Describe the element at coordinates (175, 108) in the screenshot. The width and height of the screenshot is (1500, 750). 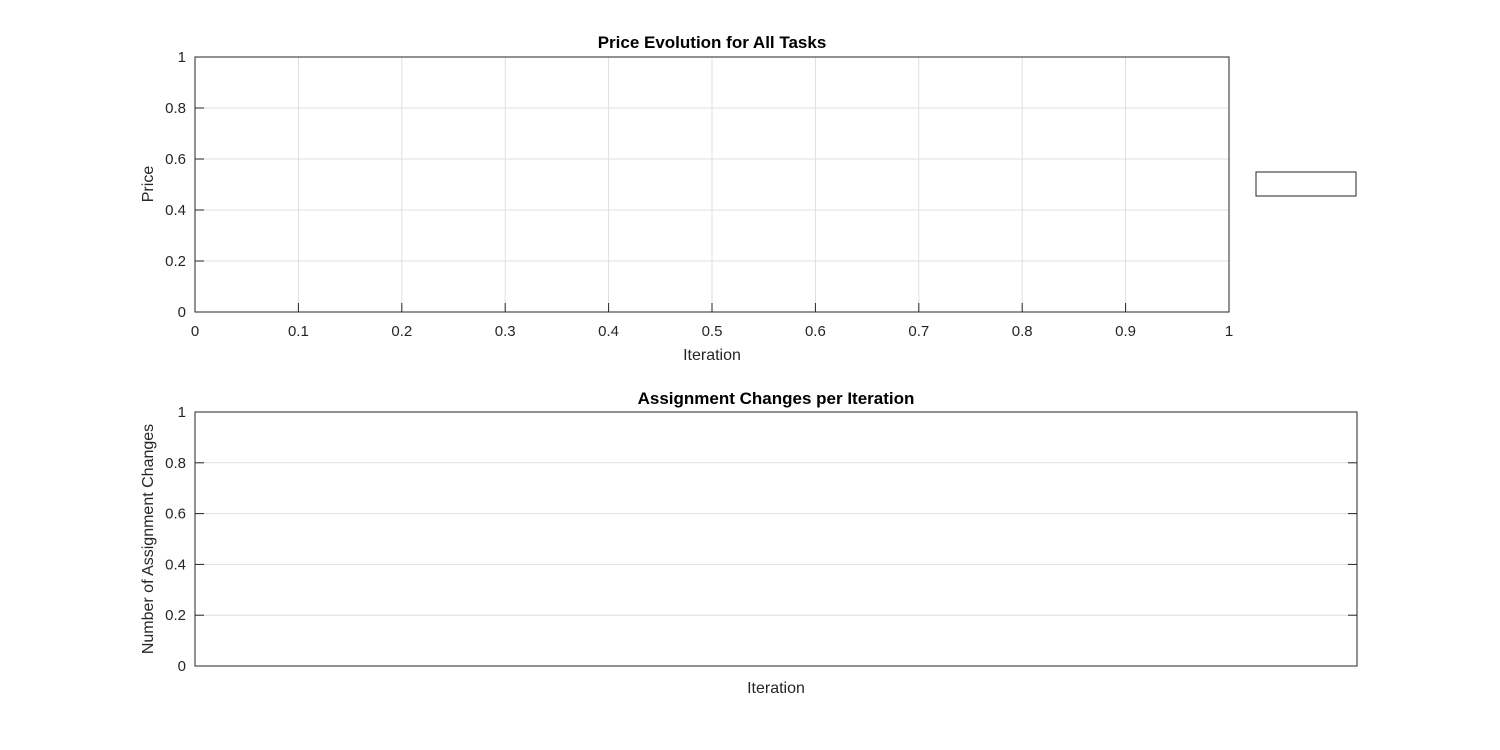
I see `price-y-tick-label: 0.8` at that location.